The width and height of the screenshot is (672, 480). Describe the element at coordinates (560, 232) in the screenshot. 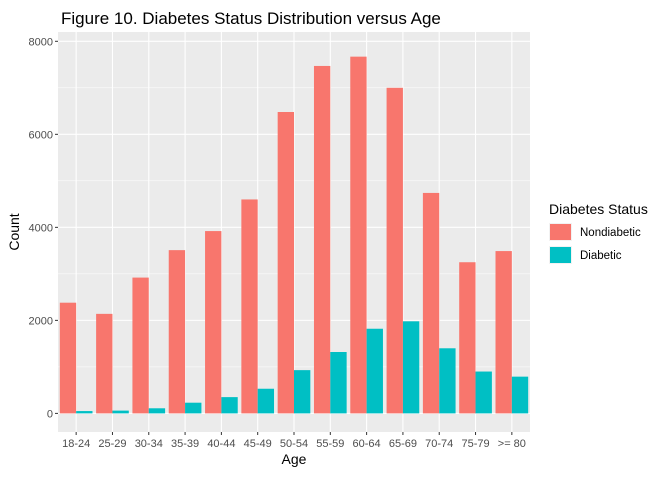

I see `legend-swatch-nondiabetic` at that location.